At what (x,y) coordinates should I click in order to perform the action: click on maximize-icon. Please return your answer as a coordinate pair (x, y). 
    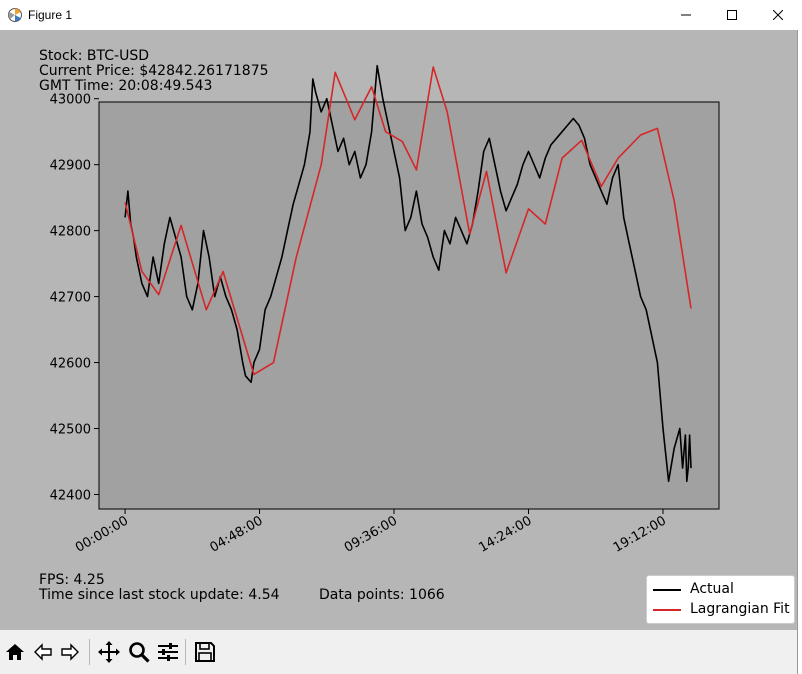
    Looking at the image, I should click on (732, 15).